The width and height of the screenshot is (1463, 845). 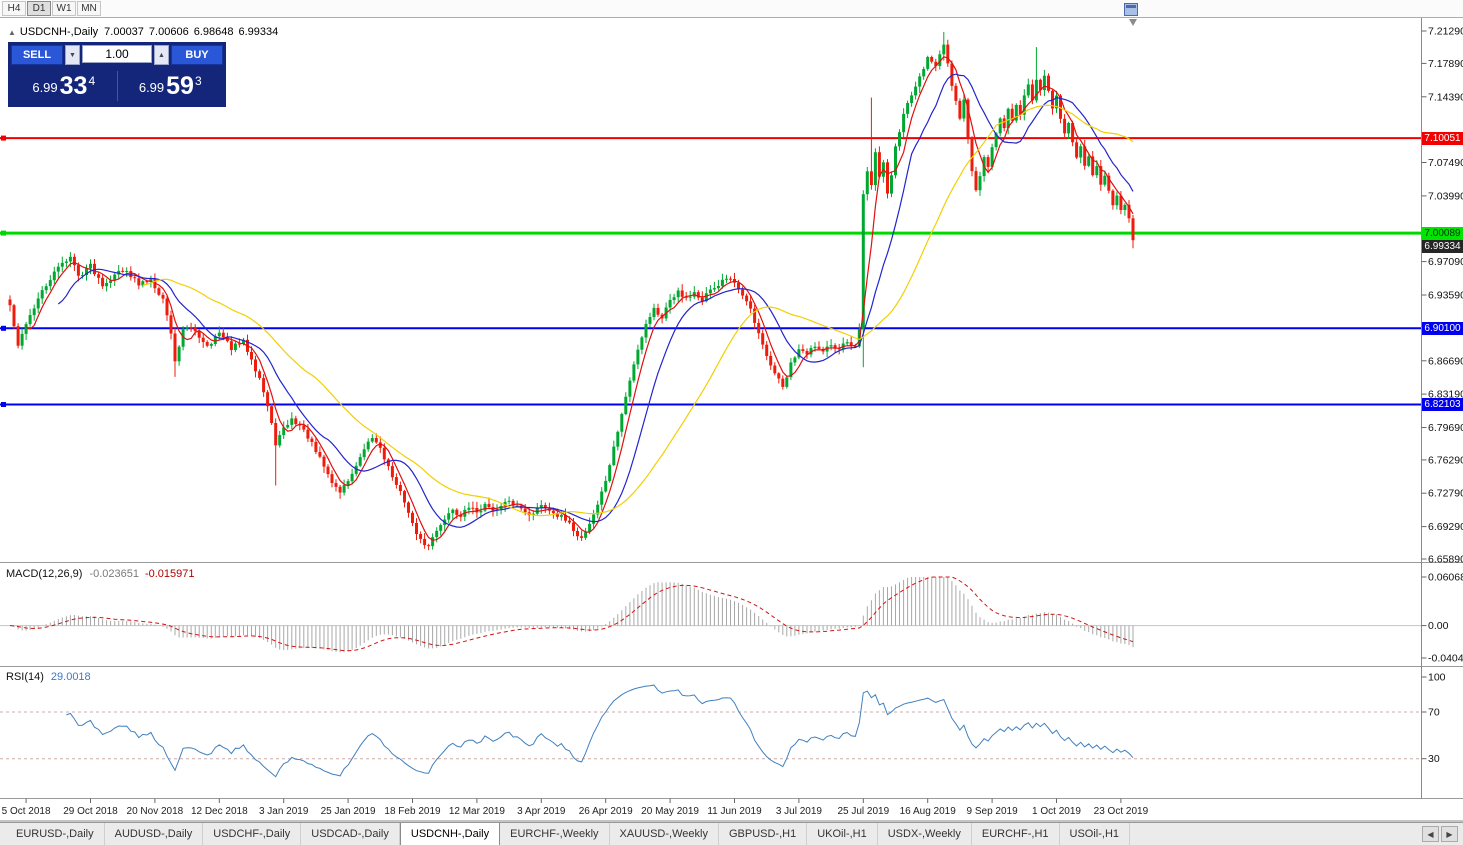 I want to click on tab-scroll-controls: ◀ ▶, so click(x=1442, y=834).